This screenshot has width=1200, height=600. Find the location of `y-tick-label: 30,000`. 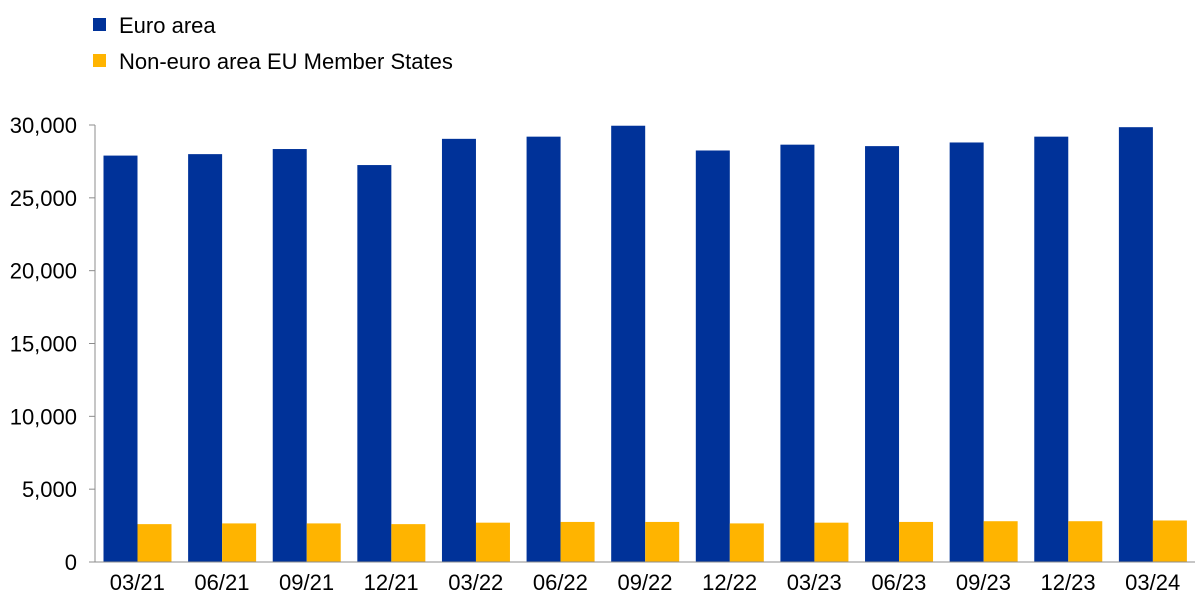

y-tick-label: 30,000 is located at coordinates (43, 125).